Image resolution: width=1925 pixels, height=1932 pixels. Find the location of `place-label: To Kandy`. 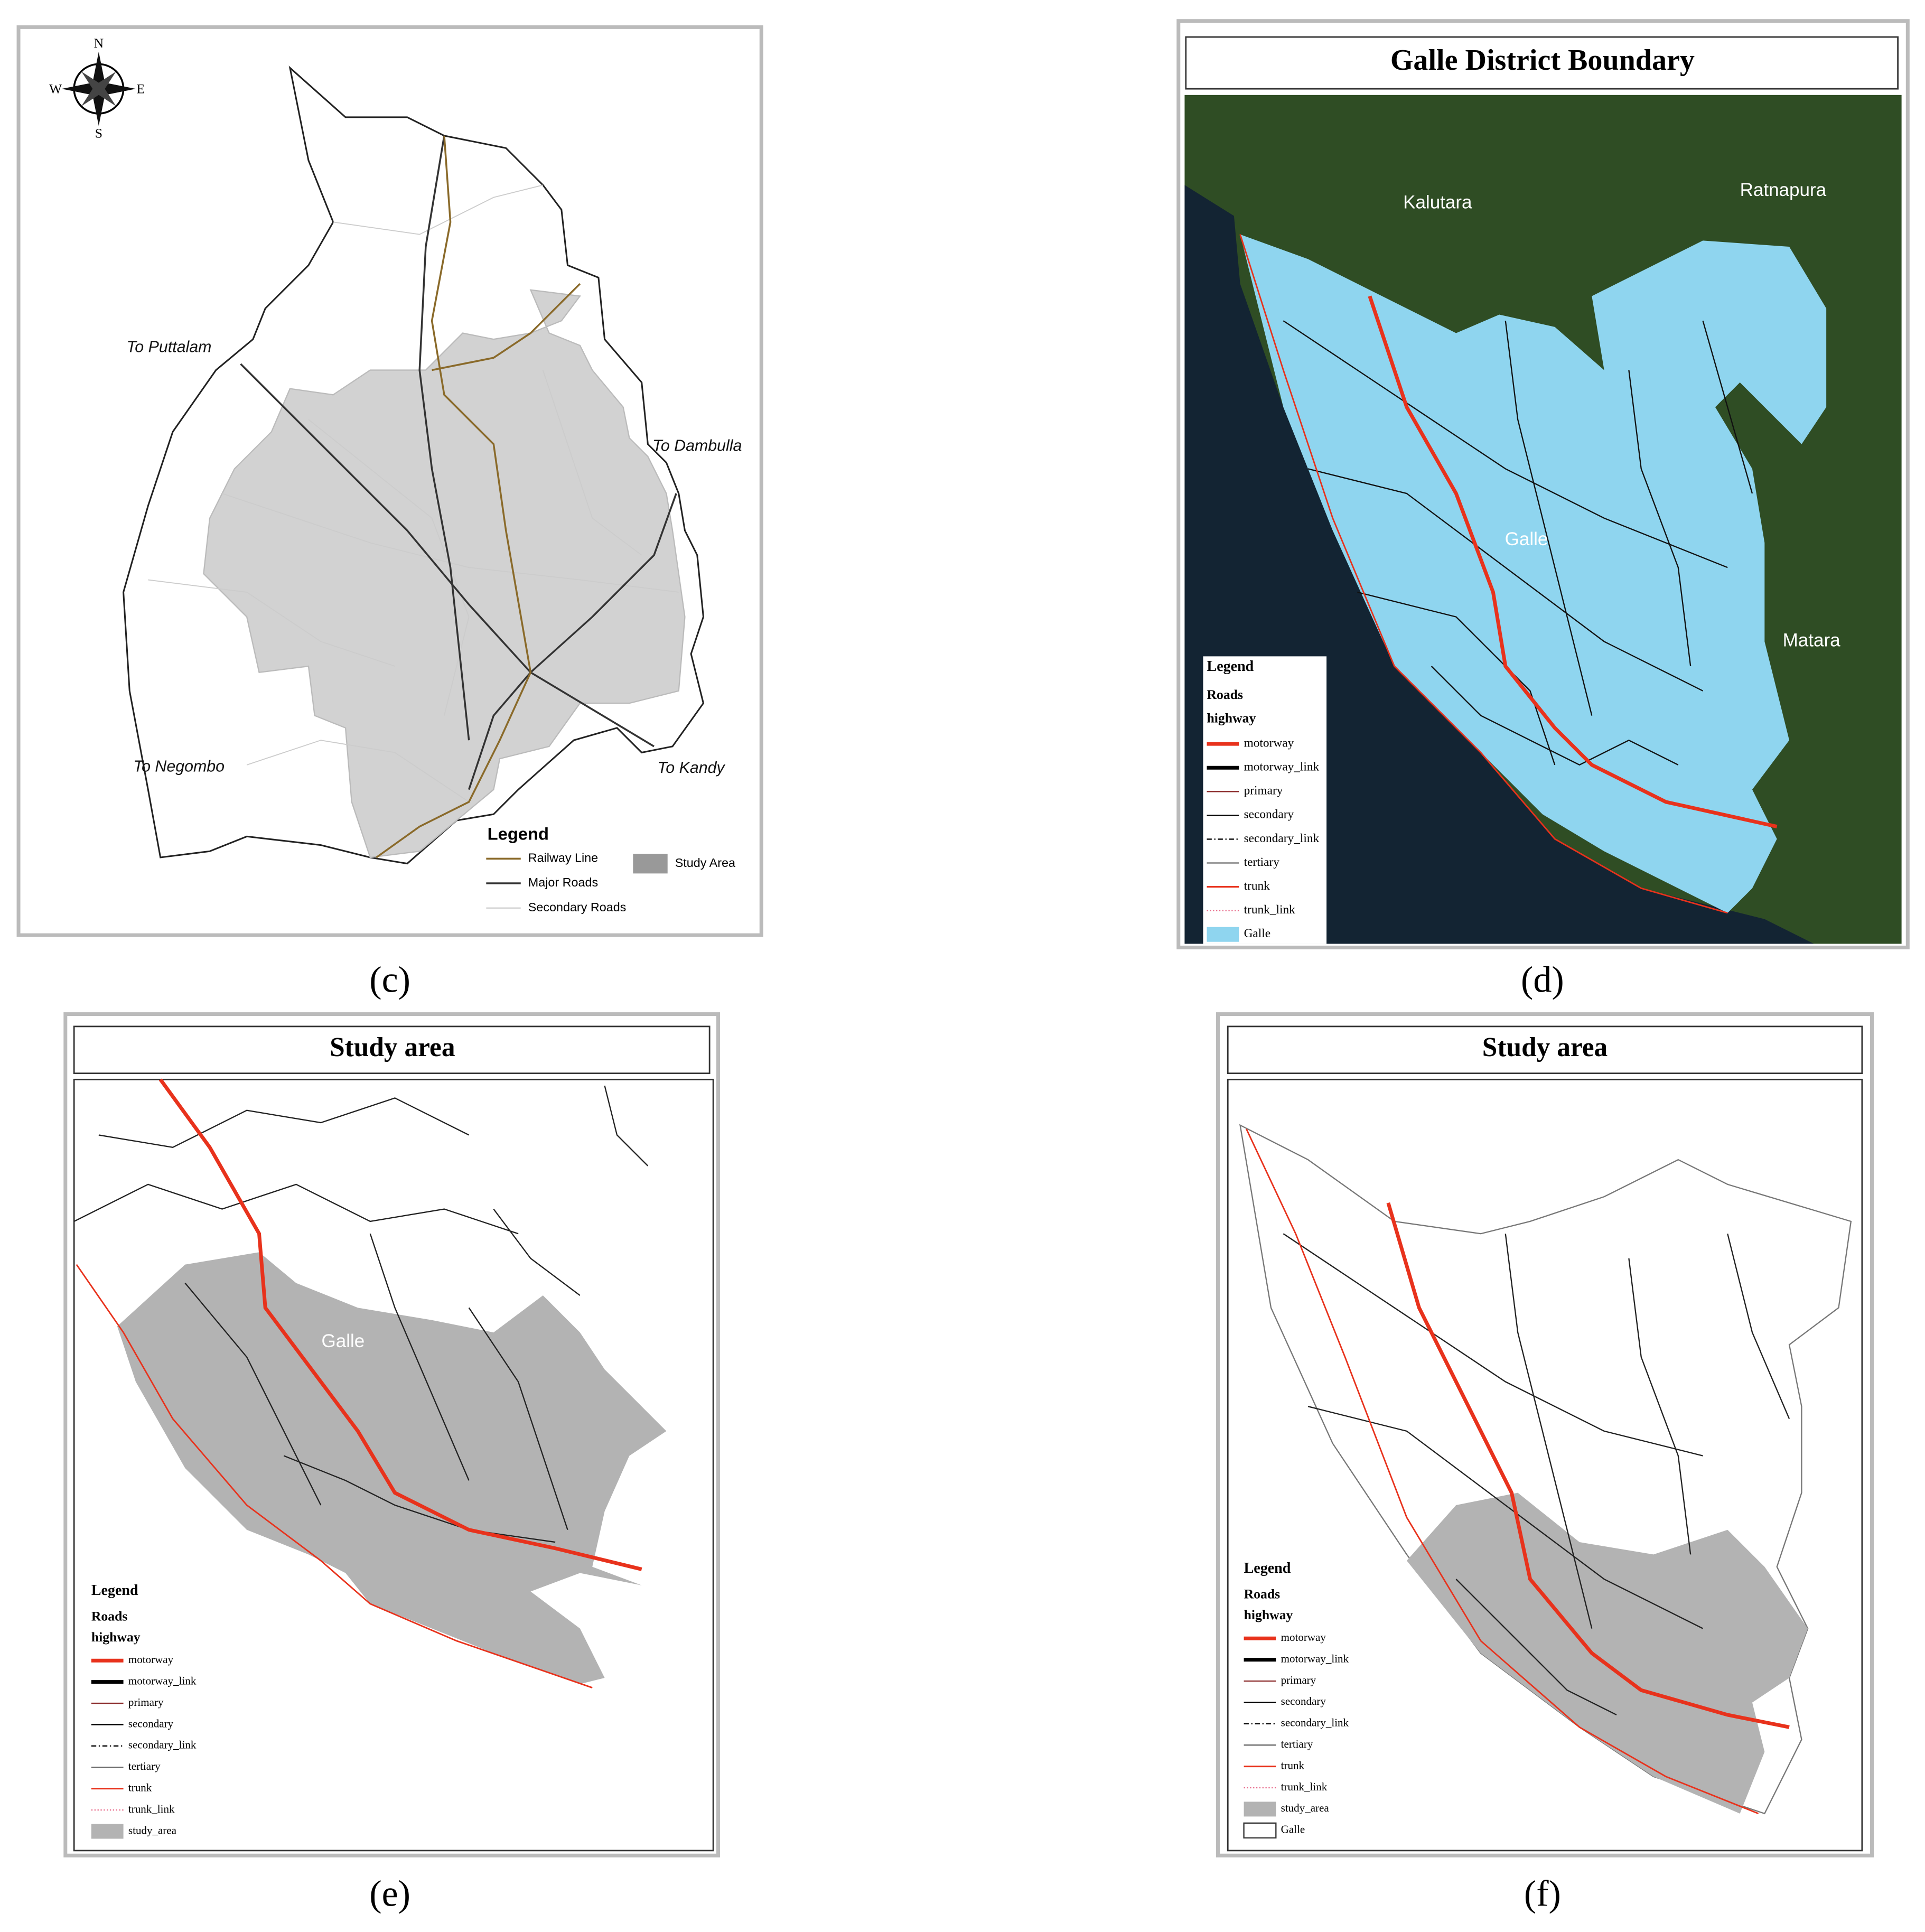

place-label: To Kandy is located at coordinates (692, 768).